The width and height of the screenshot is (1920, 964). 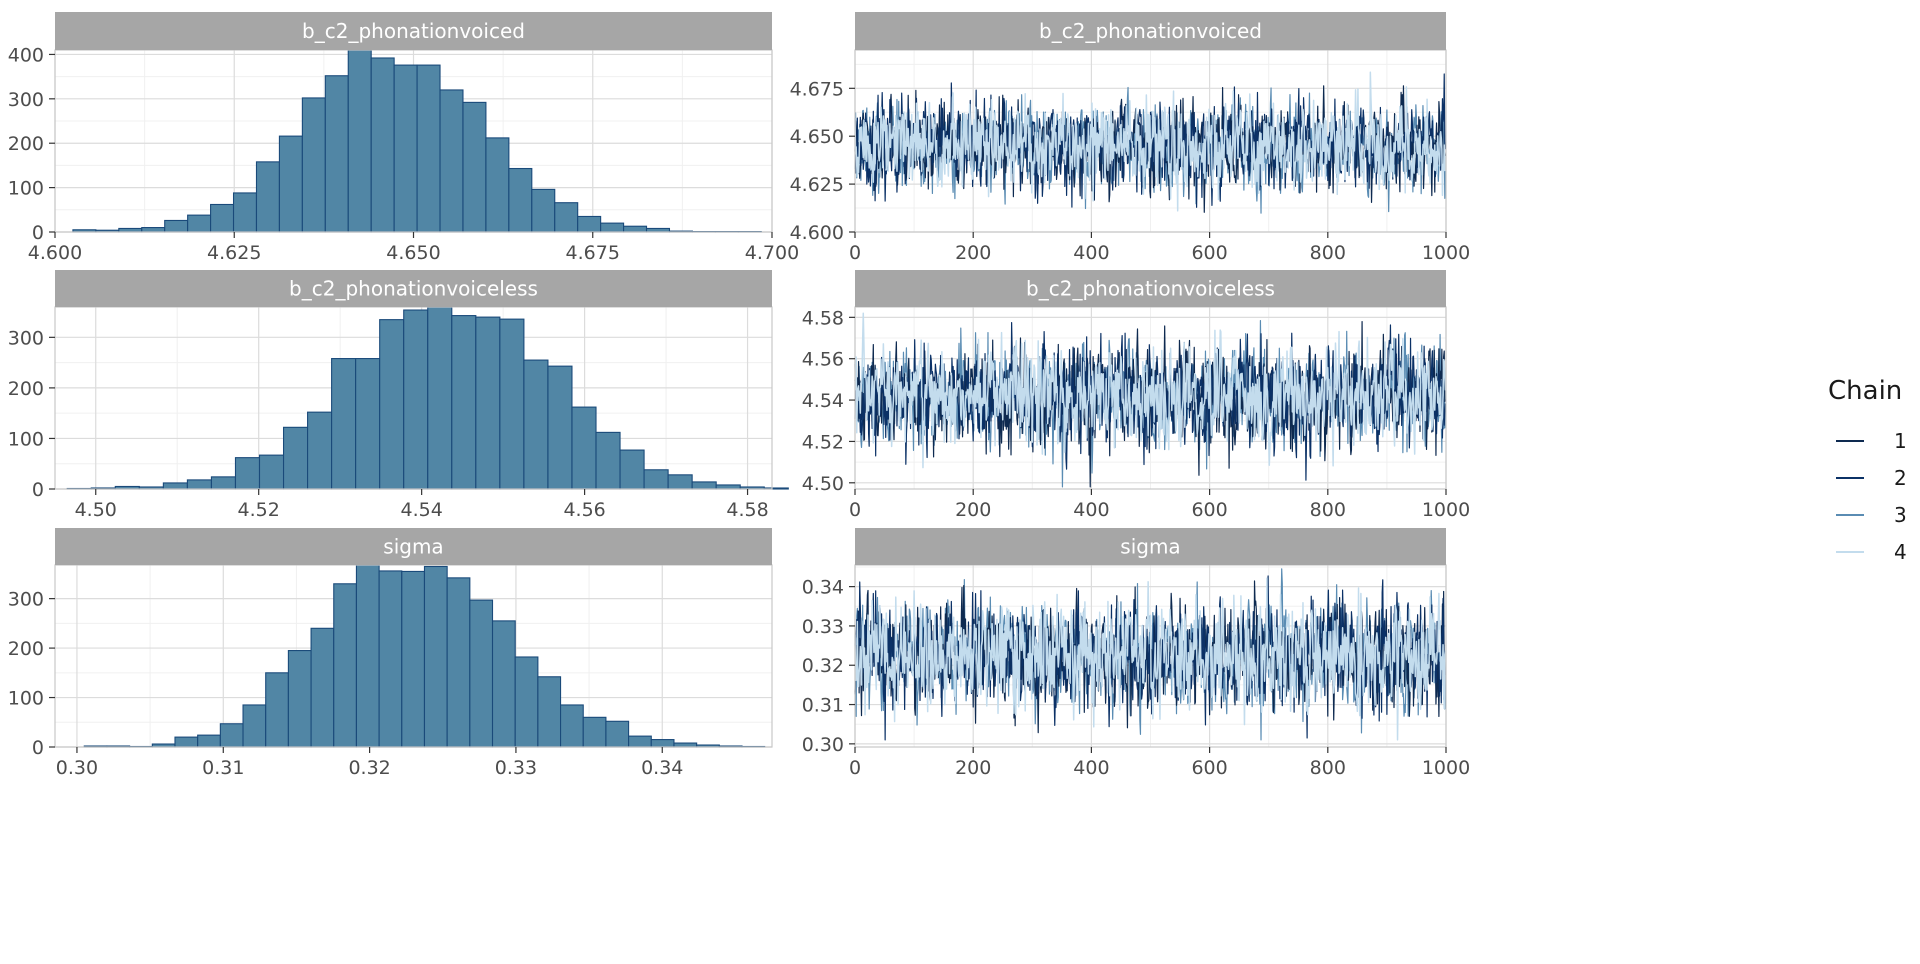 What do you see at coordinates (1209, 510) in the screenshot?
I see `x-tick-label: 600` at bounding box center [1209, 510].